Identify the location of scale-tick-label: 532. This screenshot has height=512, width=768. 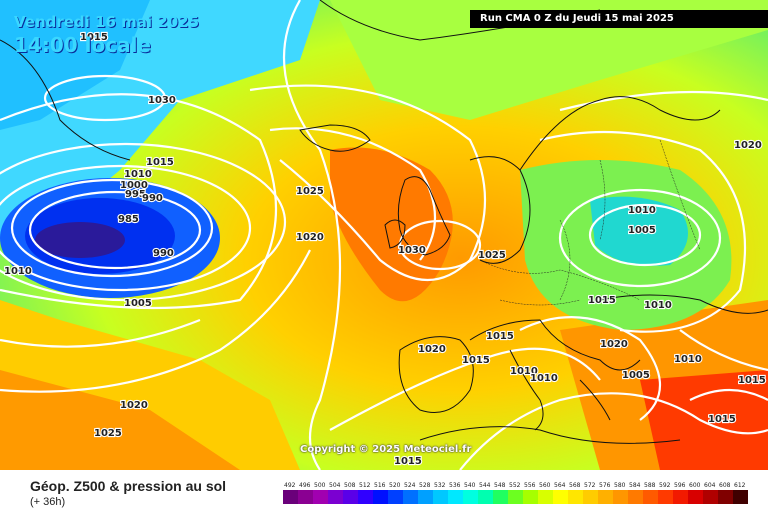
(440, 485).